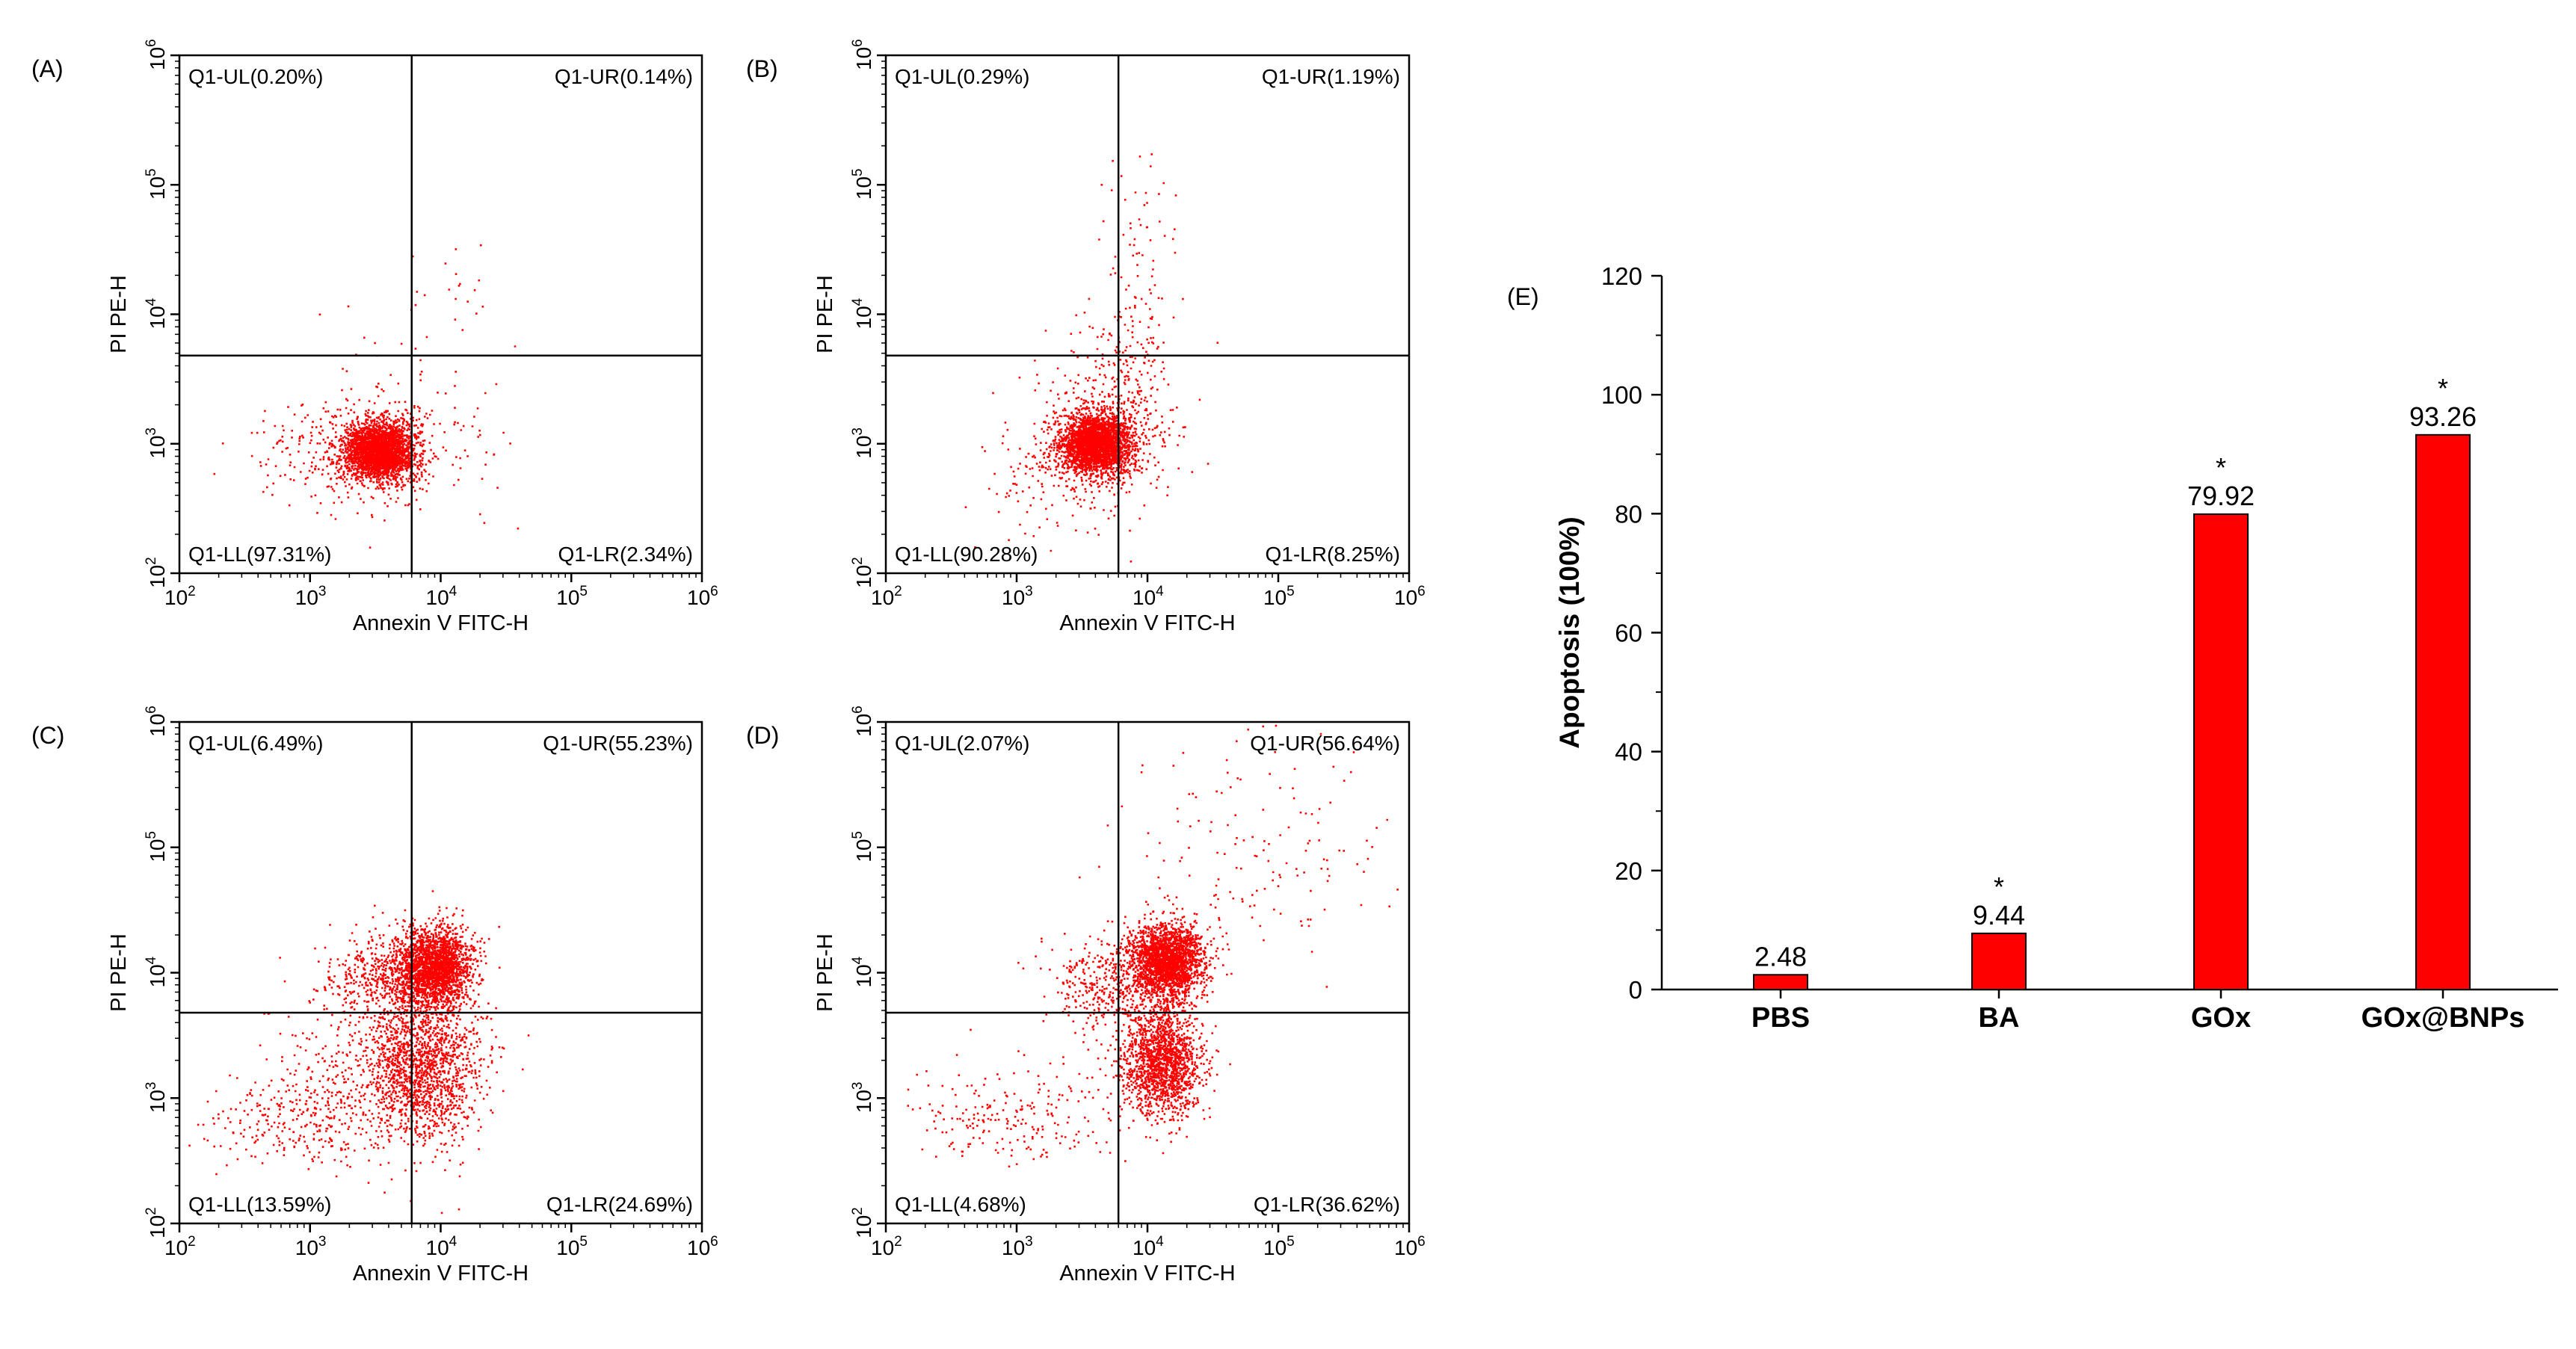 This screenshot has width=2576, height=1349. Describe the element at coordinates (619, 1204) in the screenshot. I see `quadrant-label-lr: Q1-LR(24.69%)` at that location.